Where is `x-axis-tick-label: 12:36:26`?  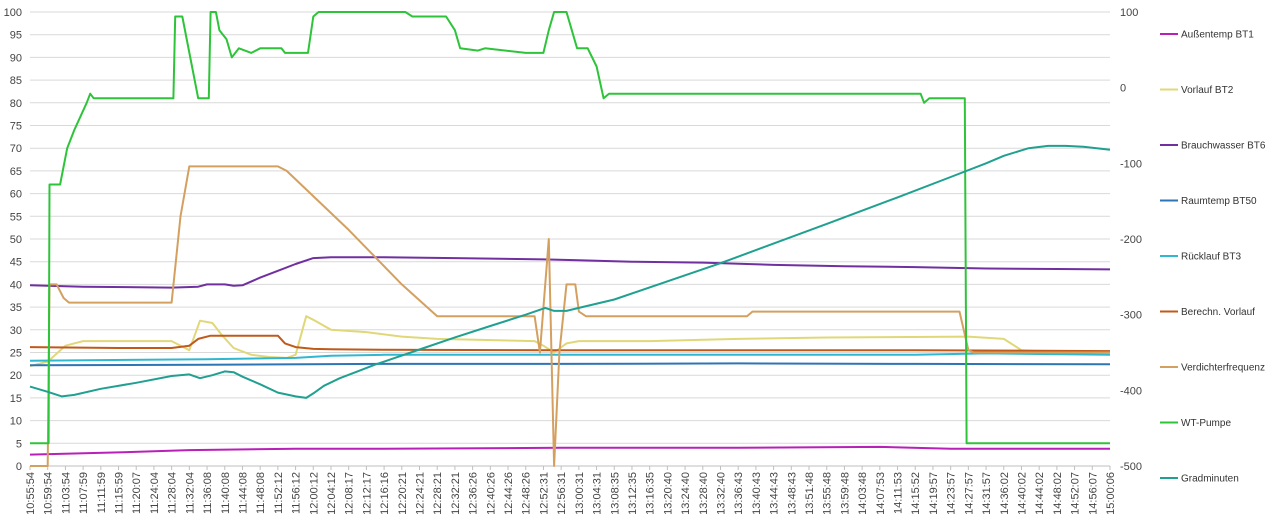 x-axis-tick-label: 12:36:26 is located at coordinates (474, 493).